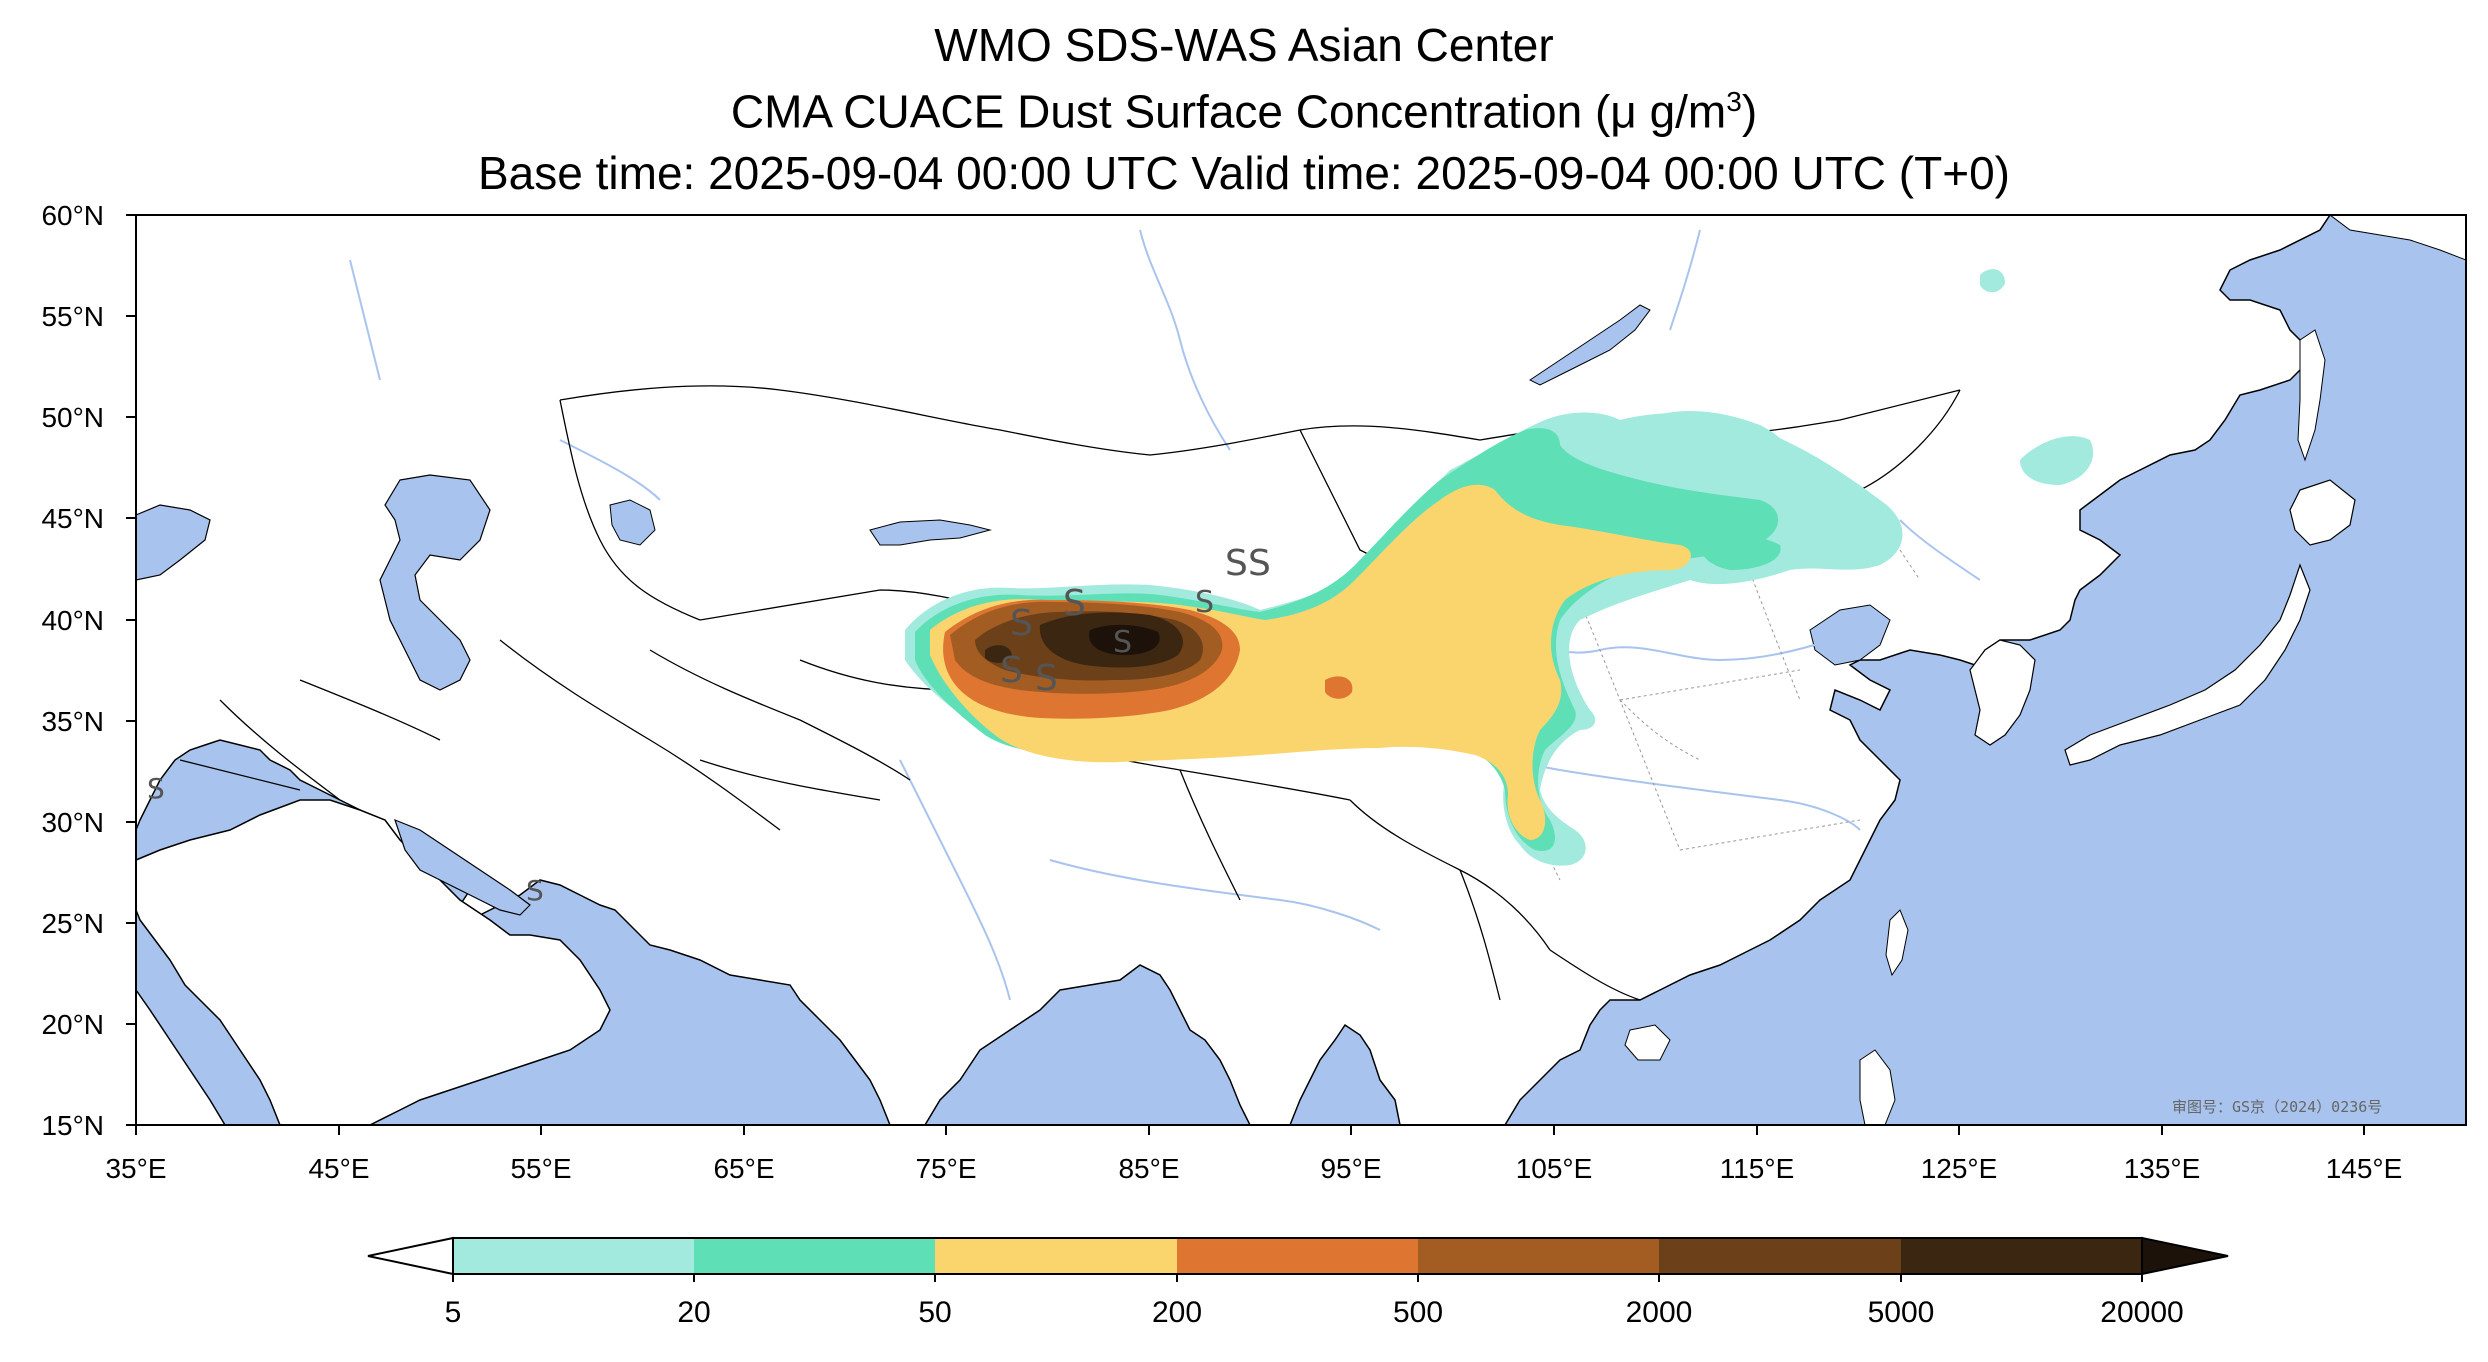 The image size is (2488, 1362). What do you see at coordinates (1244, 45) in the screenshot?
I see `chart-title: WMO SDS-WAS Asian Center` at bounding box center [1244, 45].